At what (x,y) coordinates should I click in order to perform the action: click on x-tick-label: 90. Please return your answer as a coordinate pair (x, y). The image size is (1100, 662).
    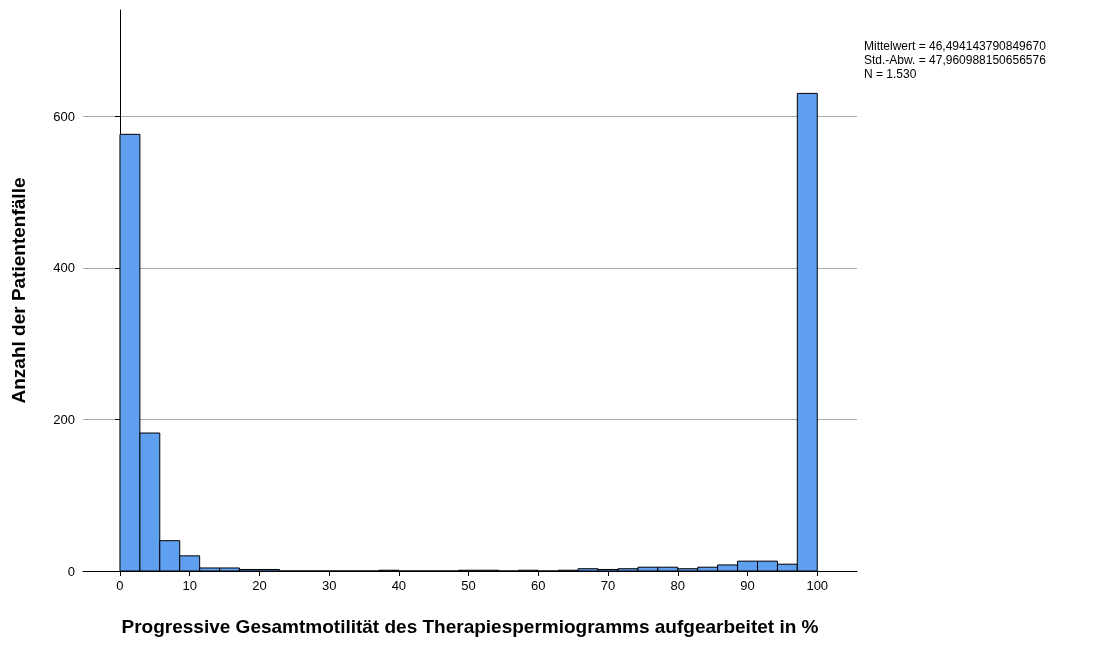
    Looking at the image, I should click on (747, 585).